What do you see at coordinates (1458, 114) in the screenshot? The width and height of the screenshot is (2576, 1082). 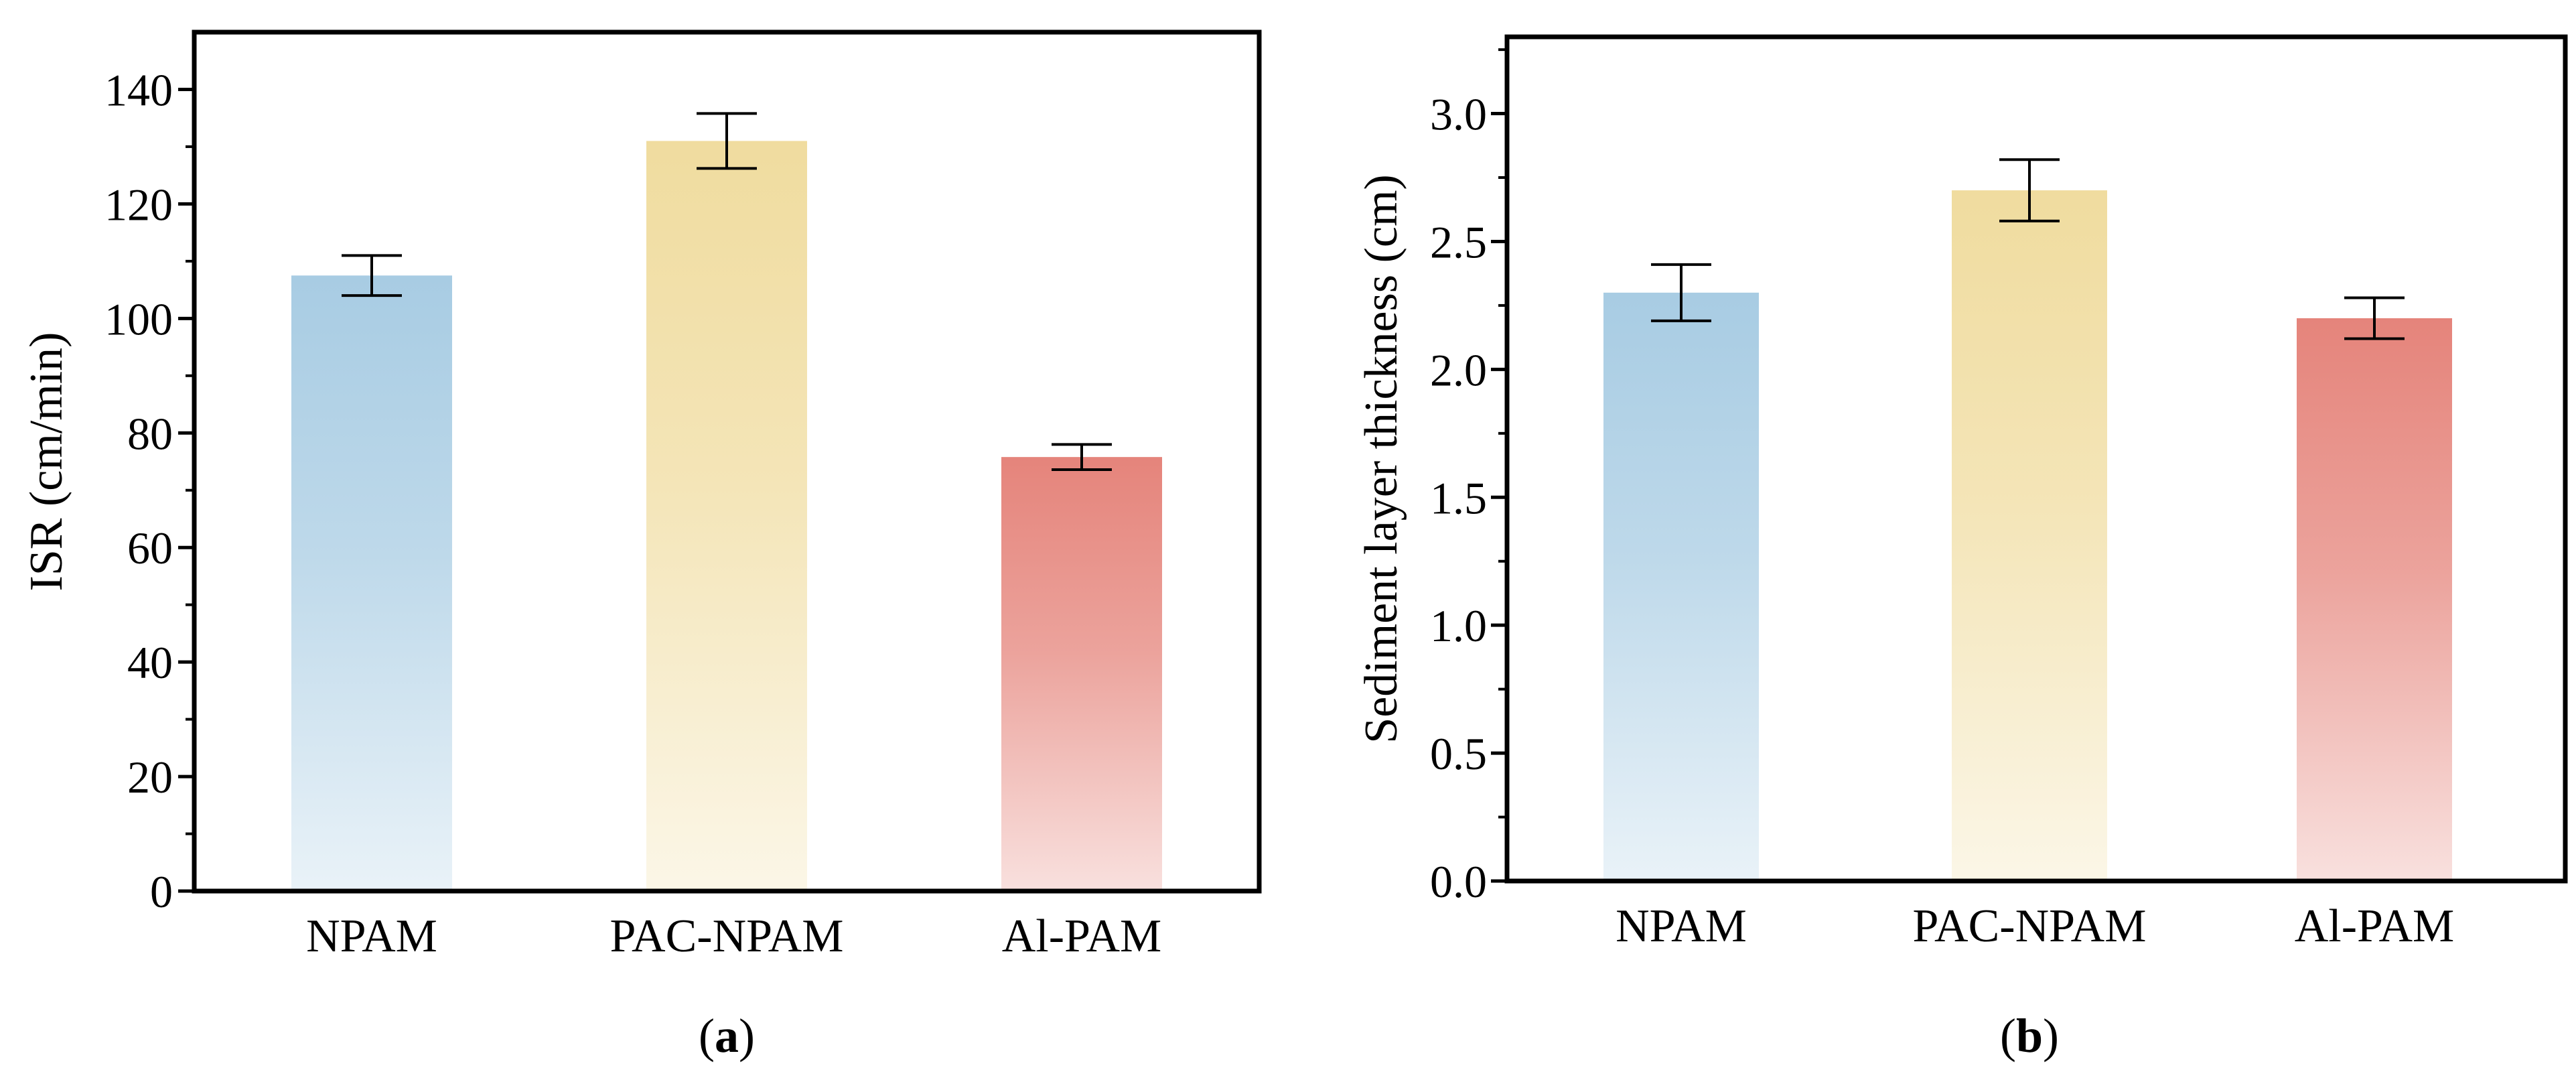 I see `y-tick-label: 3.0` at bounding box center [1458, 114].